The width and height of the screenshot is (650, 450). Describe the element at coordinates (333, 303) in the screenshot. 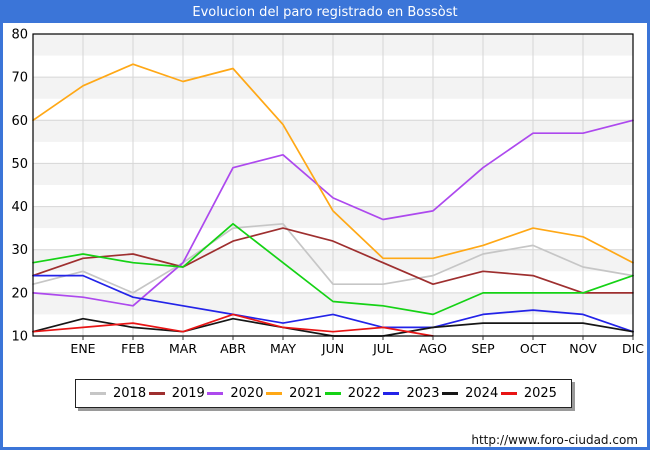

I see `series-2023-line` at that location.